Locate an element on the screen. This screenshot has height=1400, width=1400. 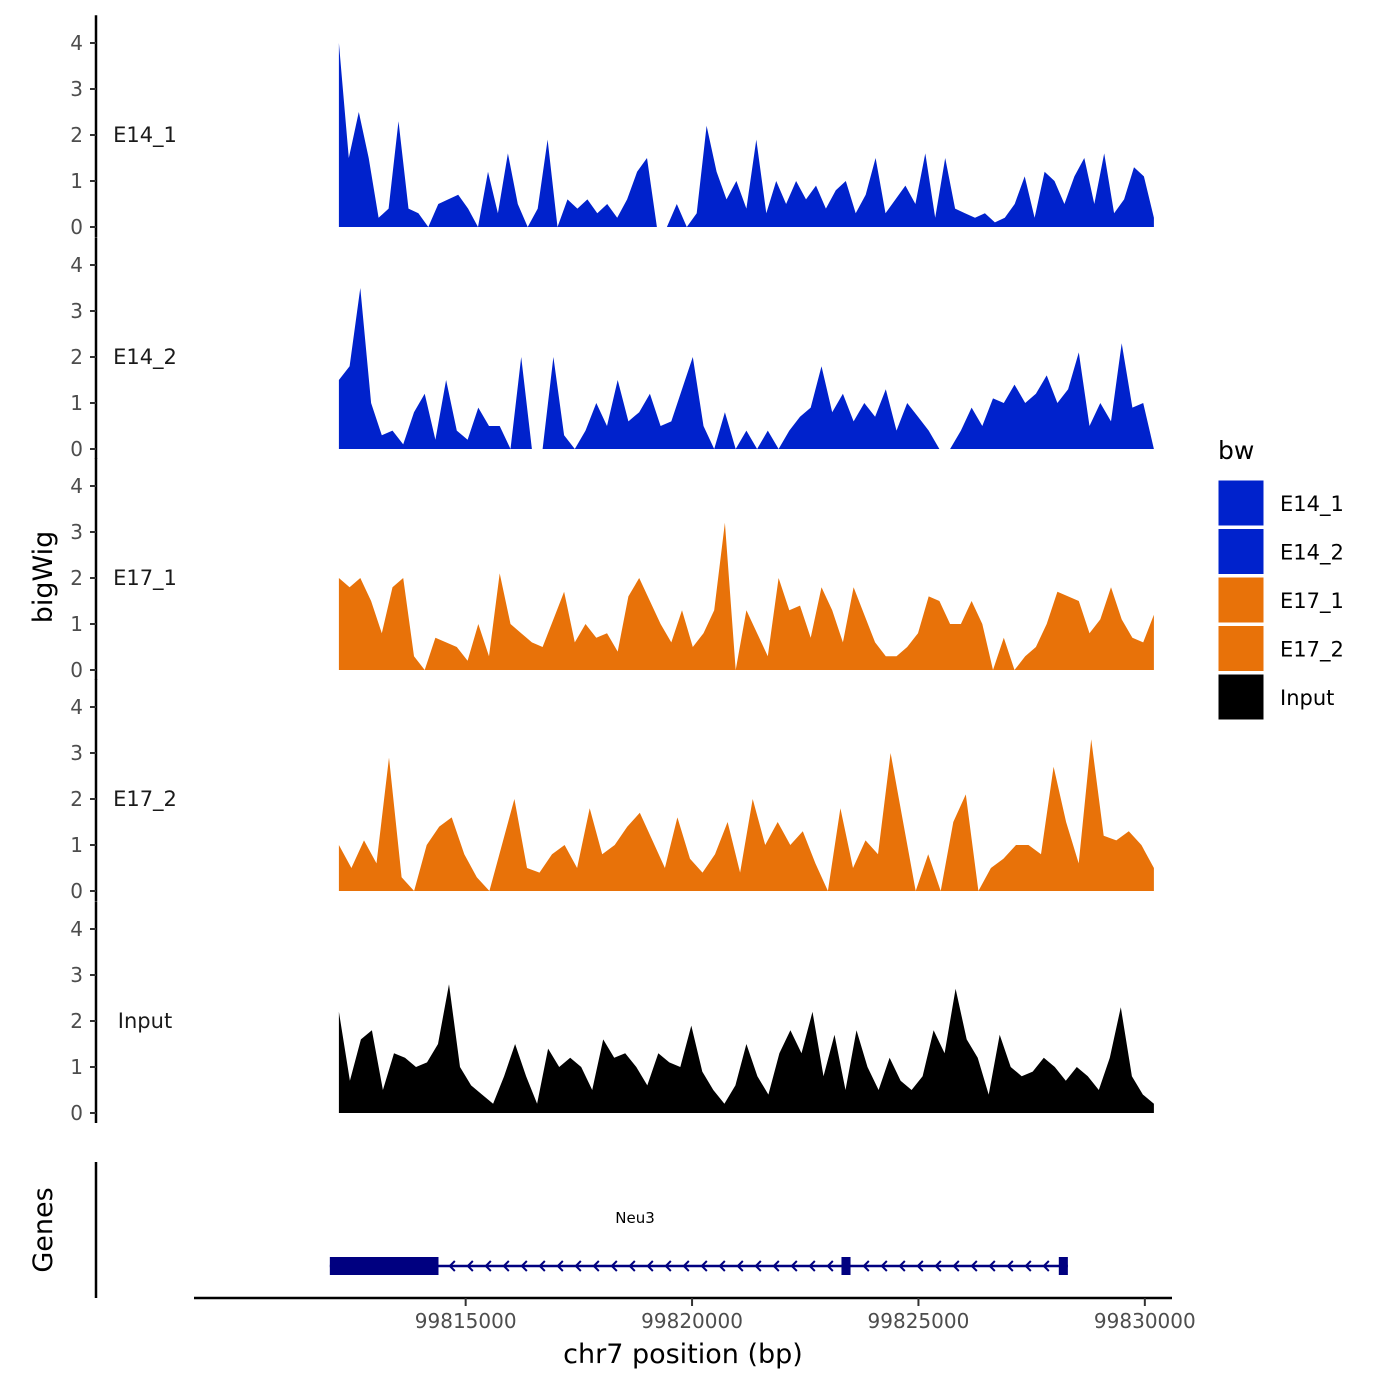
track-E14_1: 0 1 2 3 4 E14_1 is located at coordinates (612, 127).